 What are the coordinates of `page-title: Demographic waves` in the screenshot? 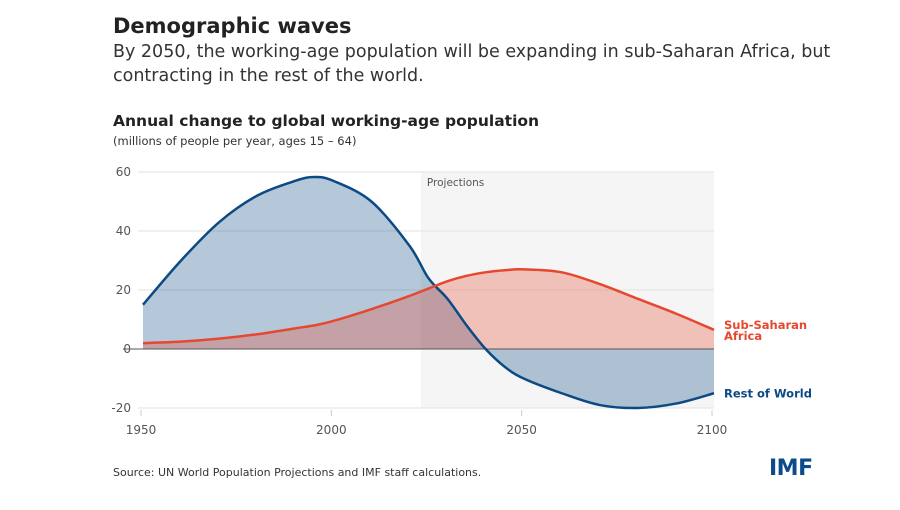 It's located at (232, 26).